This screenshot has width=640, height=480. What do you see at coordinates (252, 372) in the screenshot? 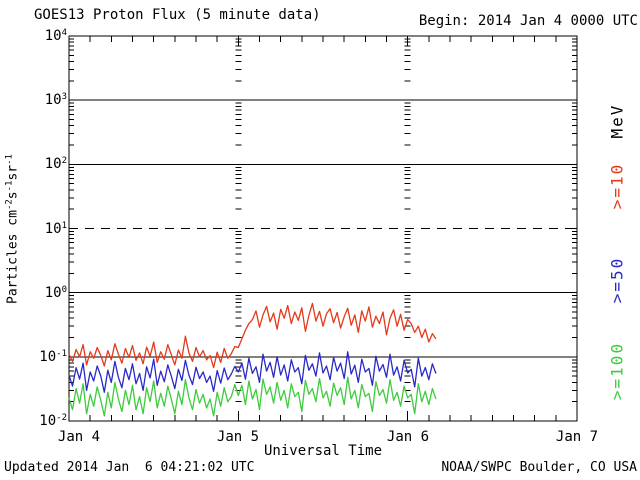
I see `trace-ge50` at bounding box center [252, 372].